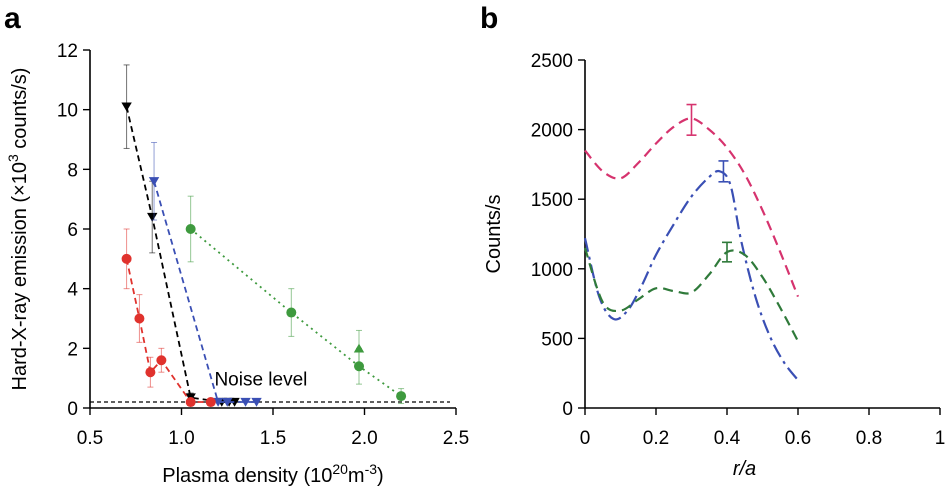 The width and height of the screenshot is (946, 490). What do you see at coordinates (12, 18) in the screenshot?
I see `panel-a-letter: a` at bounding box center [12, 18].